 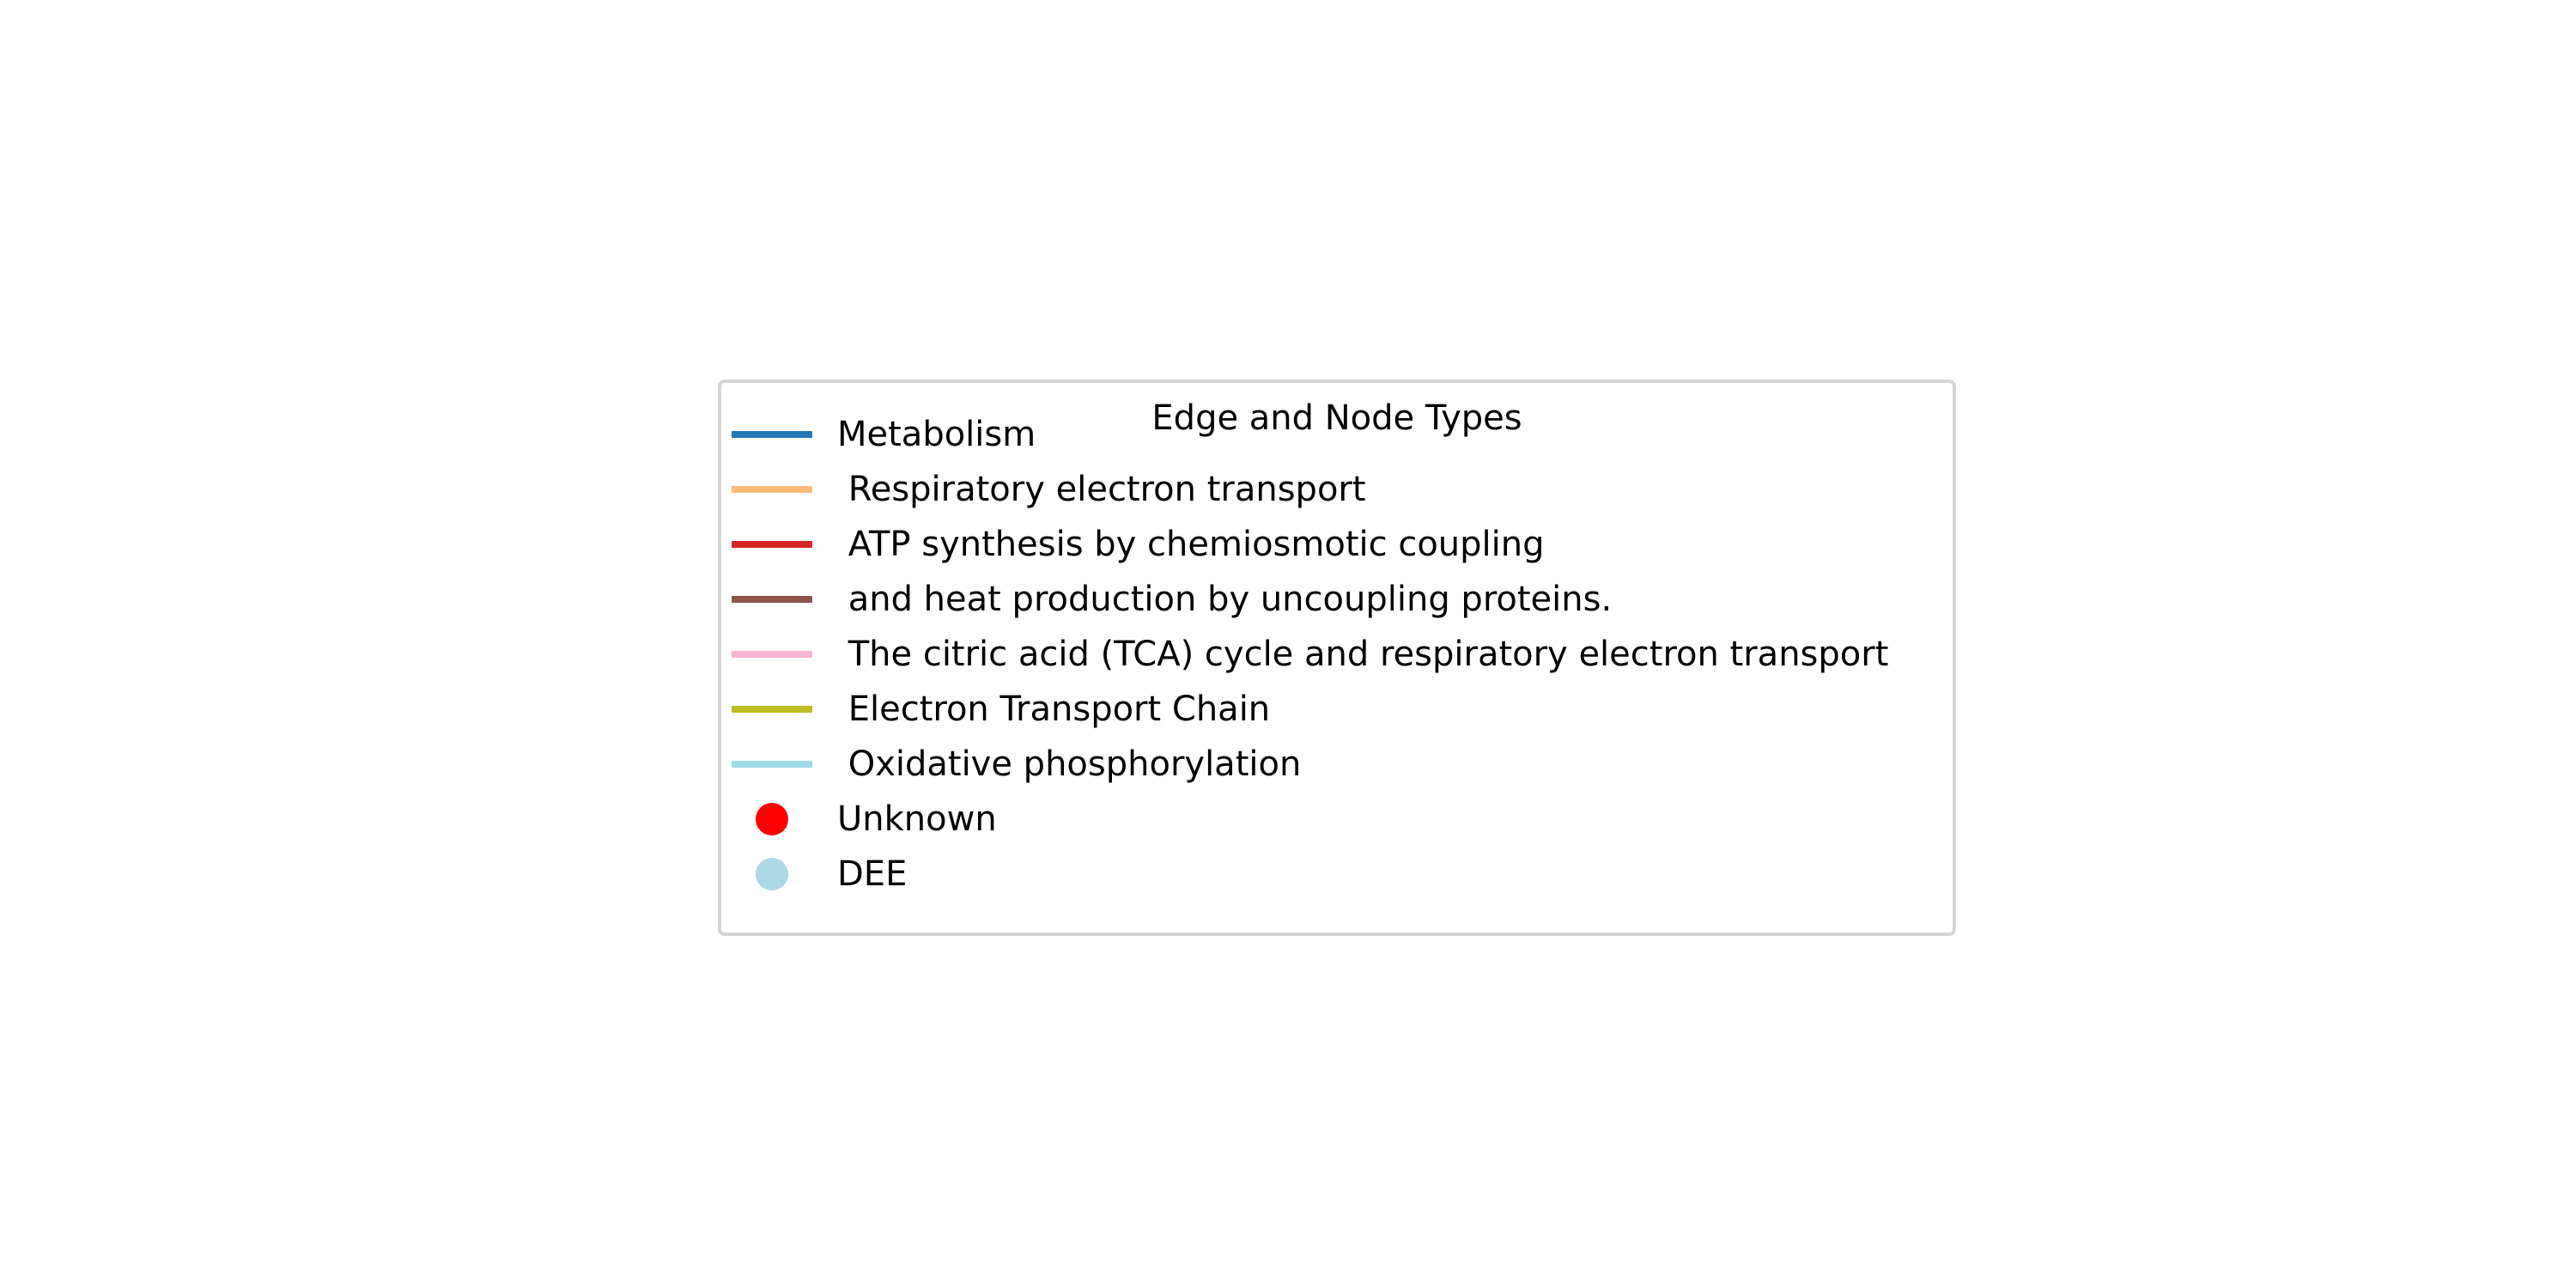 I want to click on legend-label: Electron Transport Chain, so click(x=1054, y=709).